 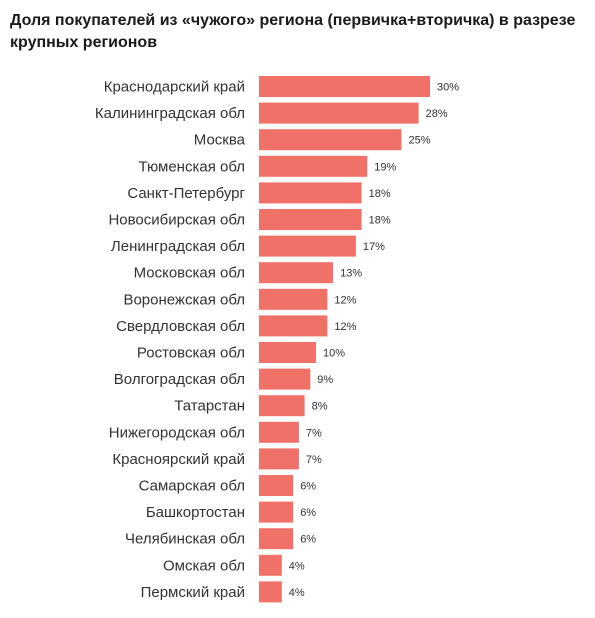 What do you see at coordinates (220, 140) in the screenshot?
I see `category-label: Москва` at bounding box center [220, 140].